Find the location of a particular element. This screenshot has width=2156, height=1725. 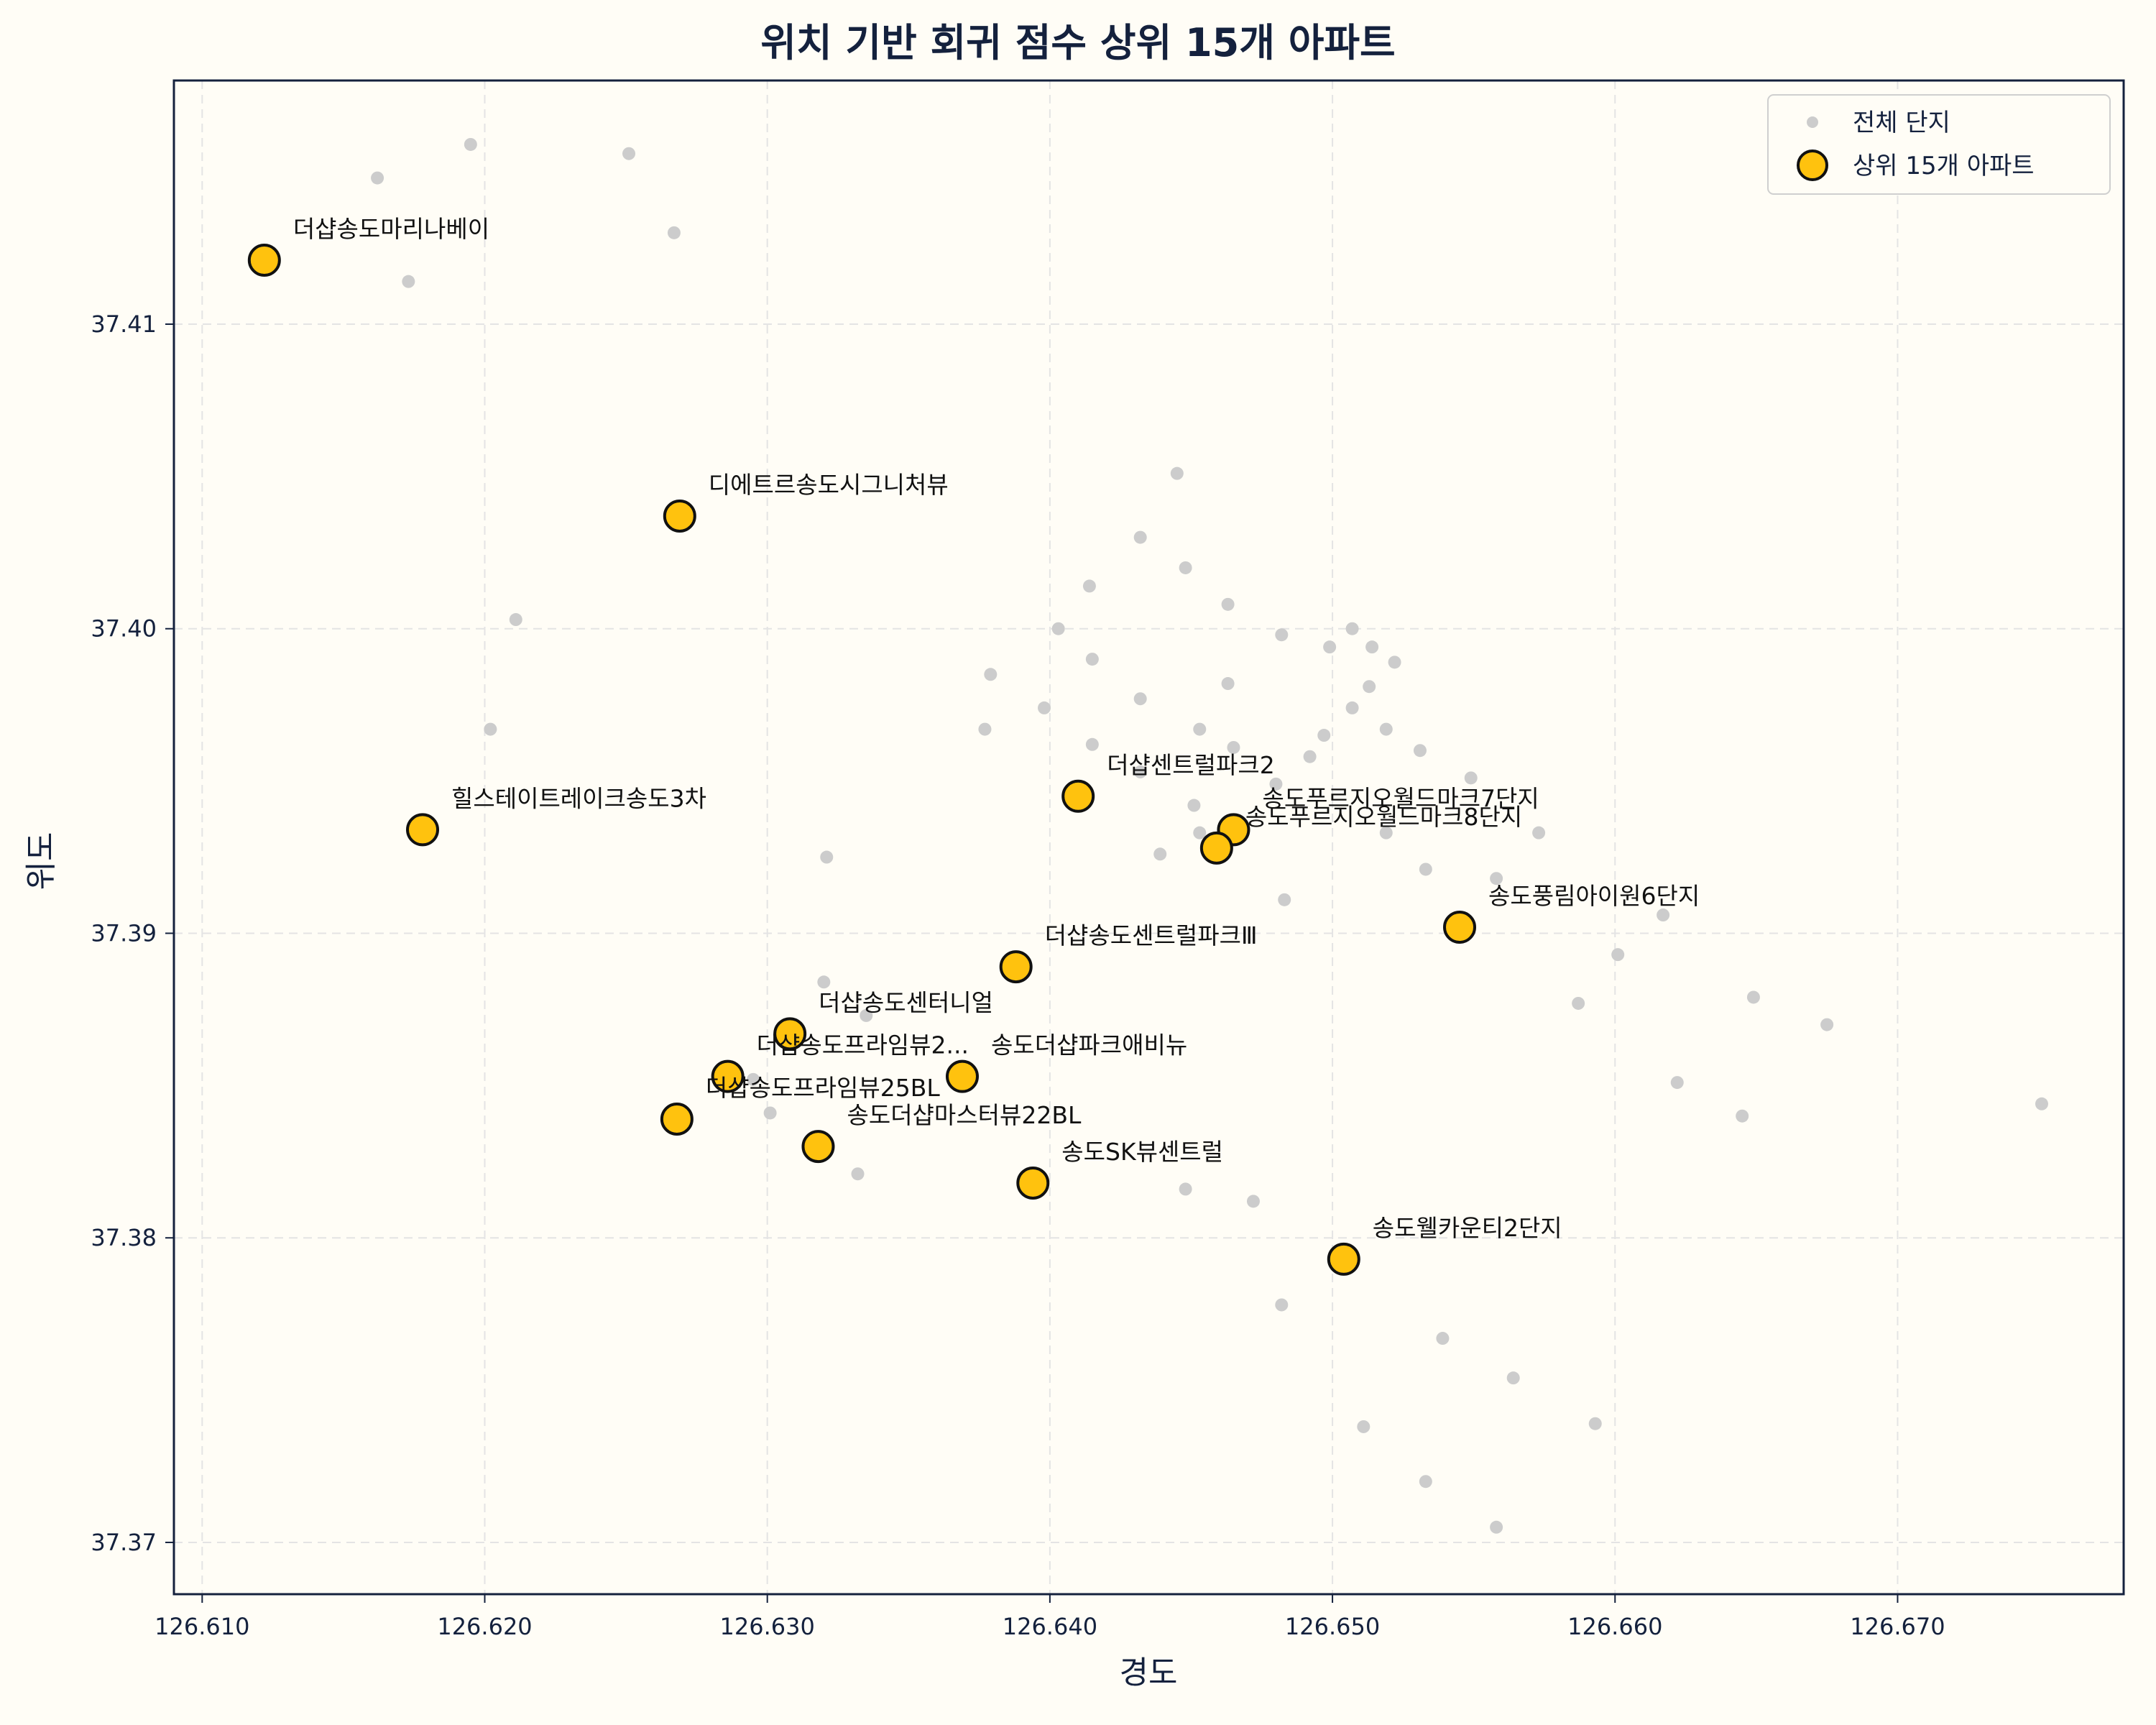

y-tick-label: 37.39 is located at coordinates (124, 933).